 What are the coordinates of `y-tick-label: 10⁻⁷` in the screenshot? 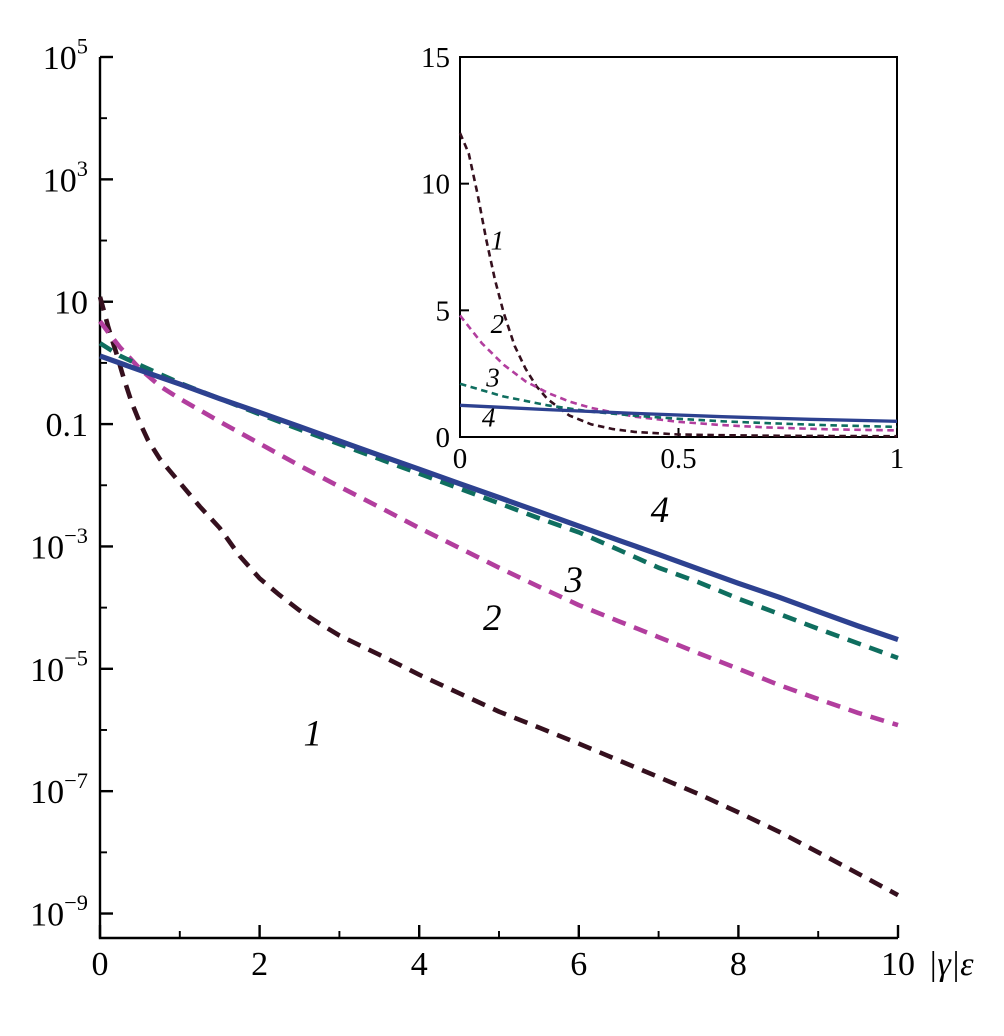 It's located at (59, 789).